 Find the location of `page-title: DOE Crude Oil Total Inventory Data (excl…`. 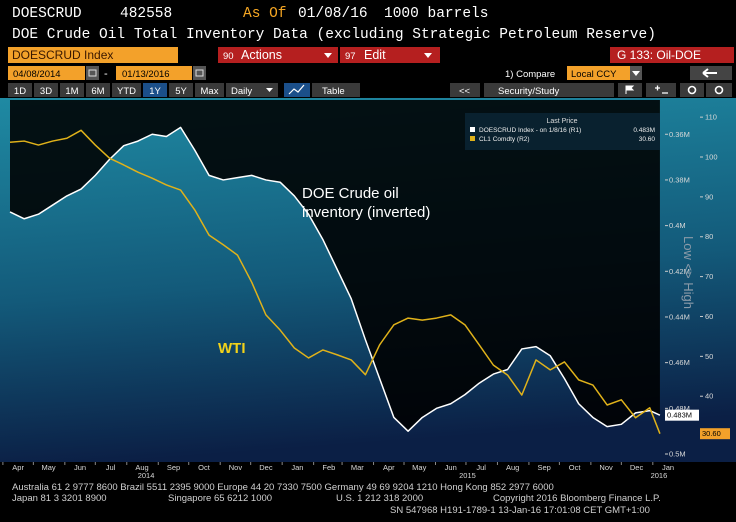

page-title: DOE Crude Oil Total Inventory Data (excl… is located at coordinates (334, 35).